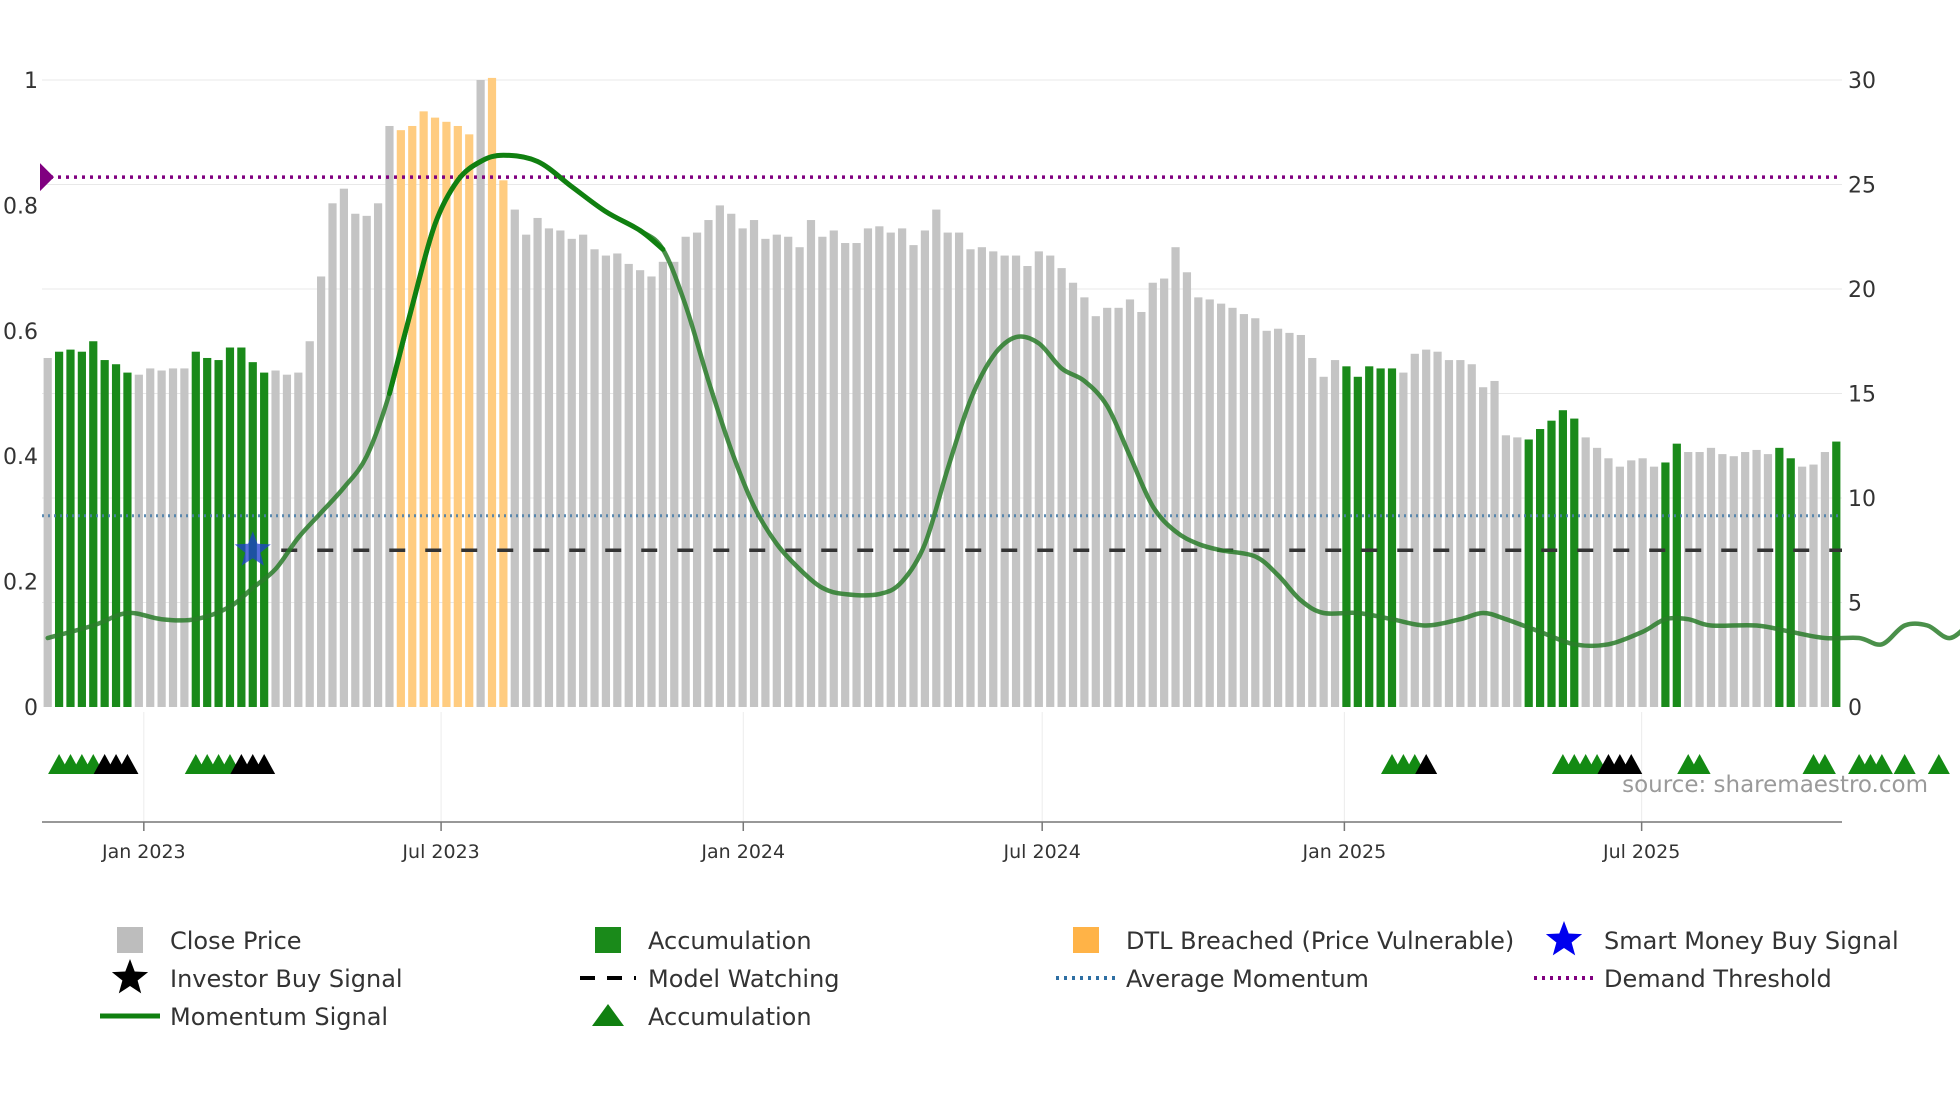  What do you see at coordinates (710, 979) in the screenshot?
I see `legend-item: Model Watching` at bounding box center [710, 979].